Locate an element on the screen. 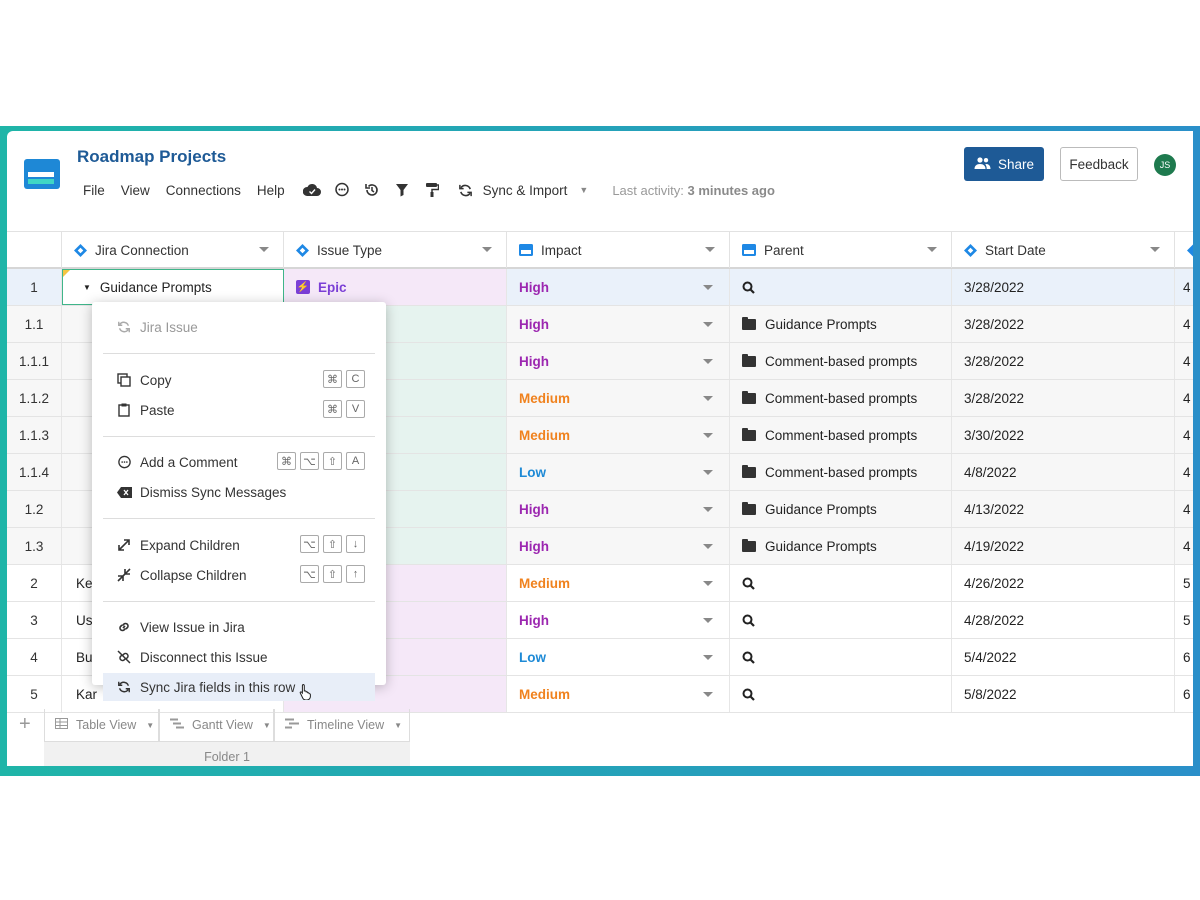 The width and height of the screenshot is (1200, 900). start-date-cell: 4/28/2022 is located at coordinates (1063, 620).